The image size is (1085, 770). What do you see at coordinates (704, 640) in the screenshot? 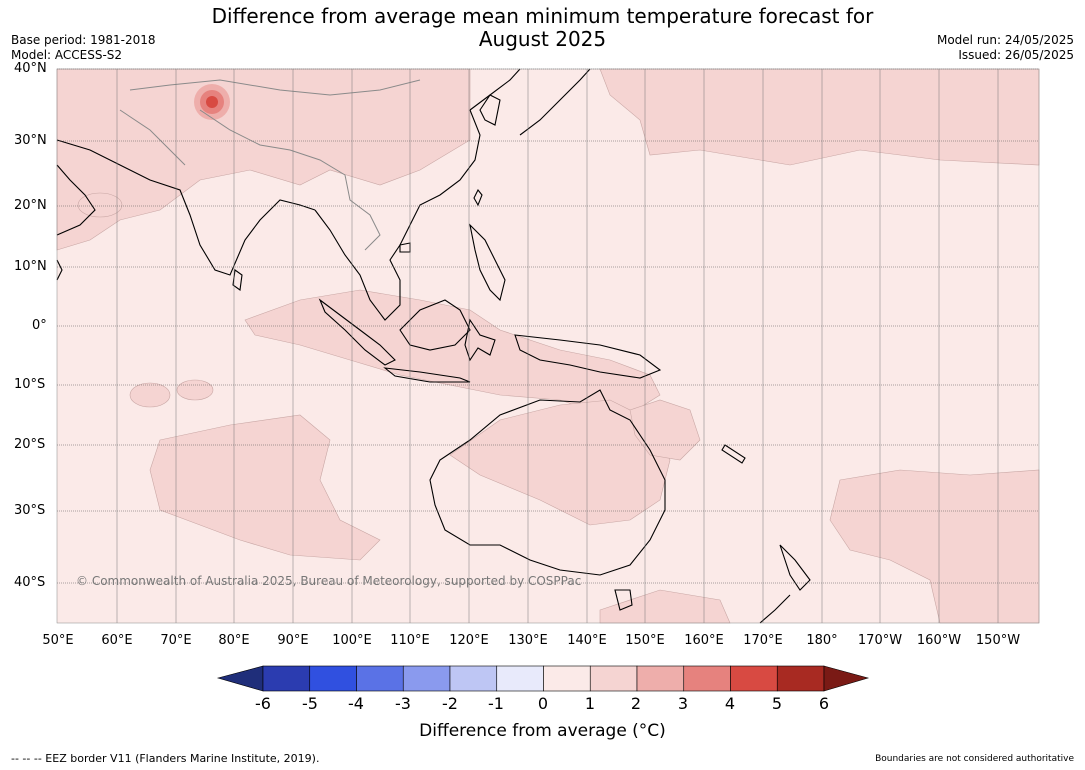
I see `lon-label-160e: 160°E` at bounding box center [704, 640].